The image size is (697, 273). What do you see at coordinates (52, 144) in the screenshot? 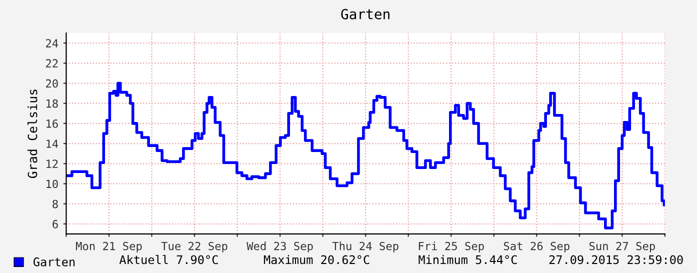
I see `y-tick-label: 14` at bounding box center [52, 144].